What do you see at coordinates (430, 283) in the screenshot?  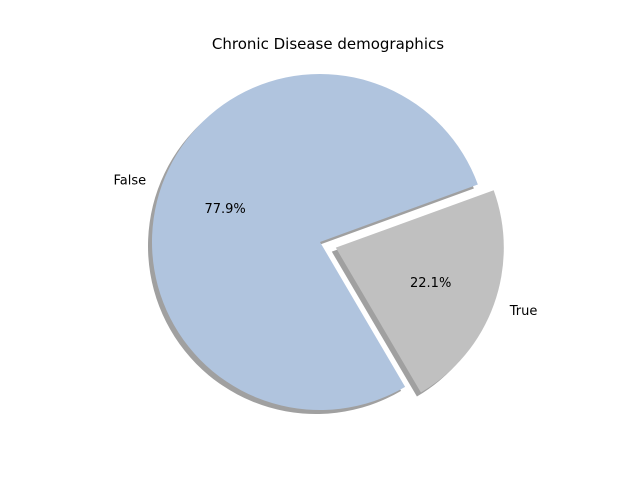 I see `pct-label-true: 22.1%` at bounding box center [430, 283].